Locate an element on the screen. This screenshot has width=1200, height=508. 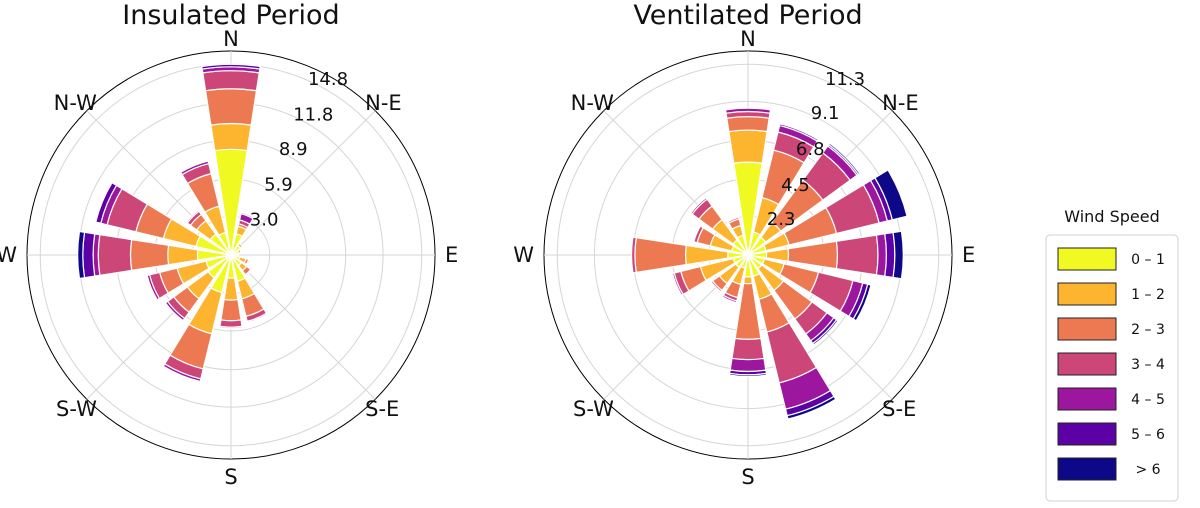
chart-title: Insulated Period is located at coordinates (230, 15).